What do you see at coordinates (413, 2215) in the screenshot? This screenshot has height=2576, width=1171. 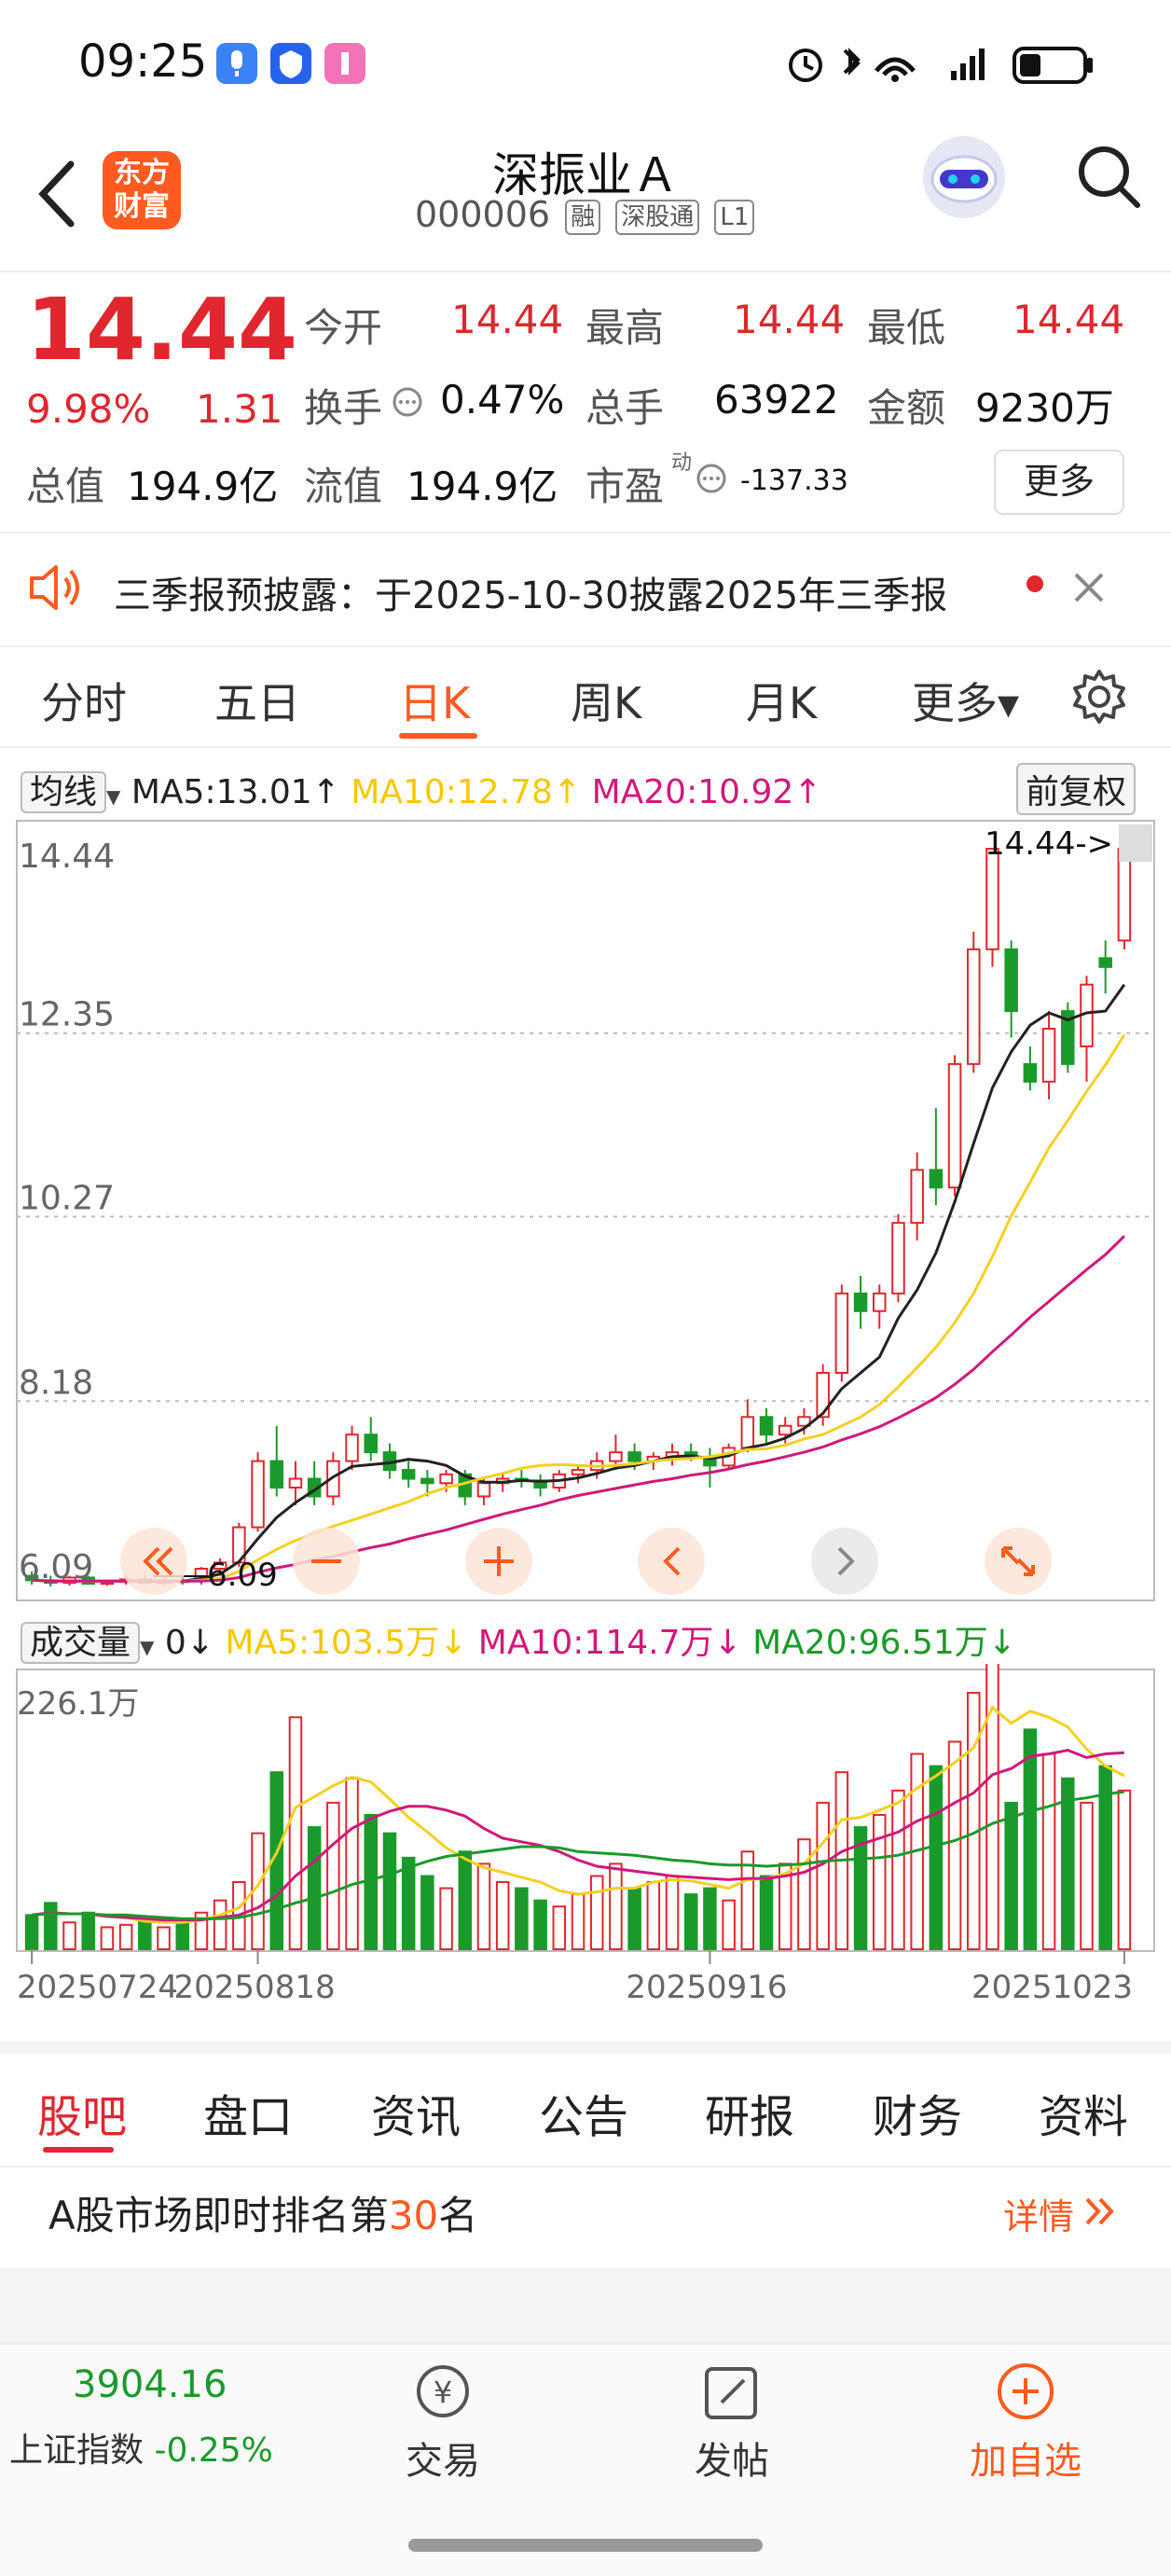 I see `rank-number: 30` at bounding box center [413, 2215].